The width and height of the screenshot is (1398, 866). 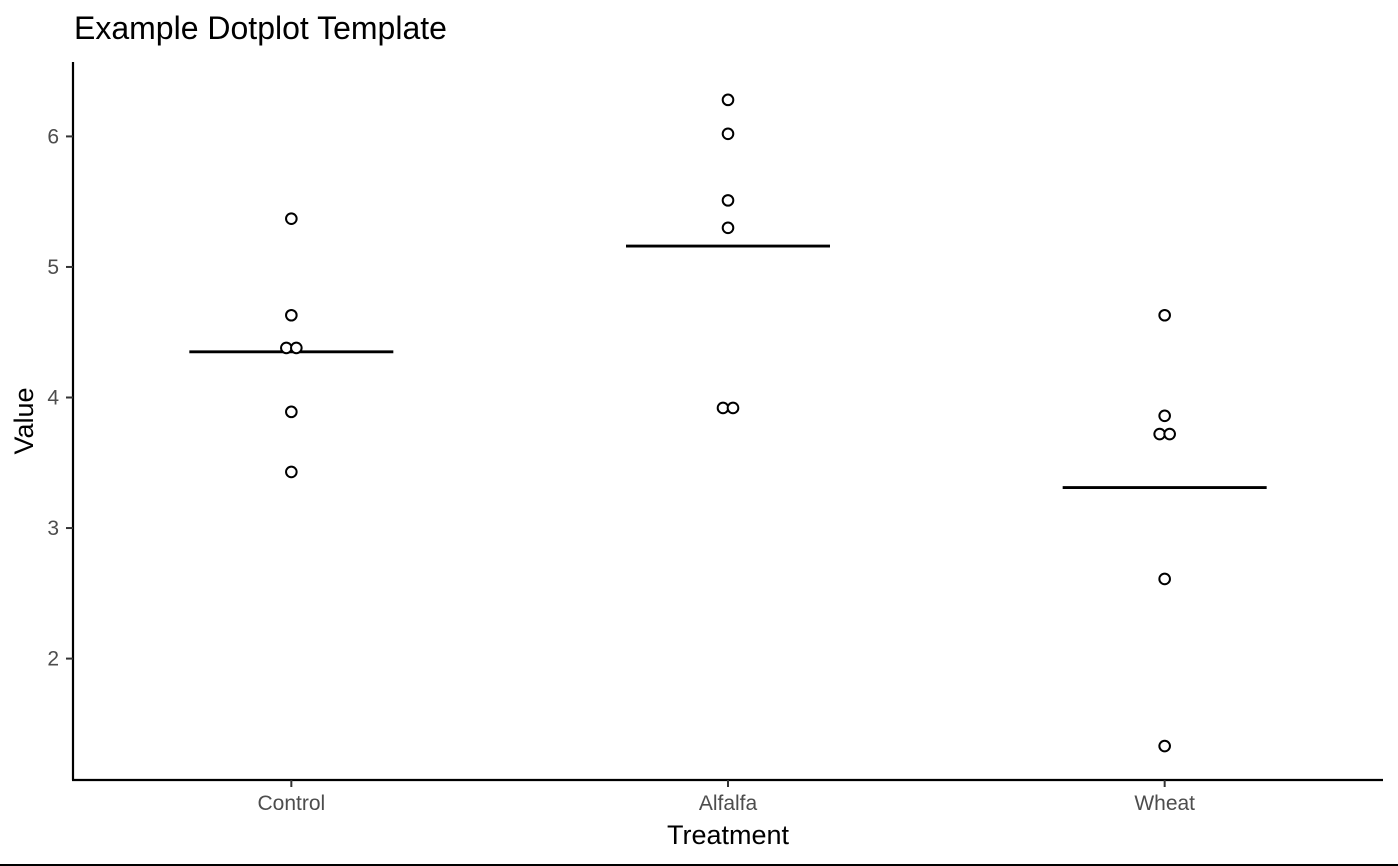 I want to click on y-tick-label: 4, so click(x=53, y=398).